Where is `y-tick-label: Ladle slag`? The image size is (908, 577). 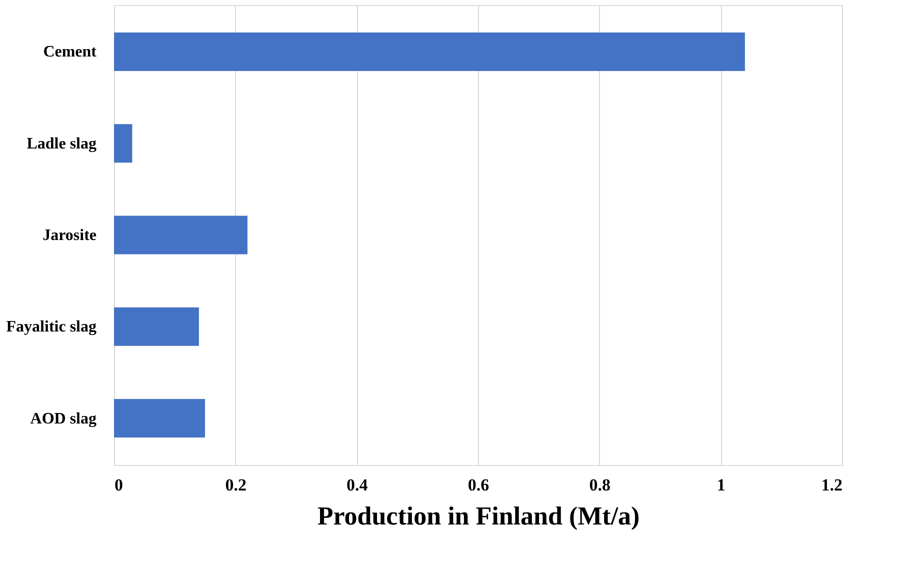 y-tick-label: Ladle slag is located at coordinates (61, 143).